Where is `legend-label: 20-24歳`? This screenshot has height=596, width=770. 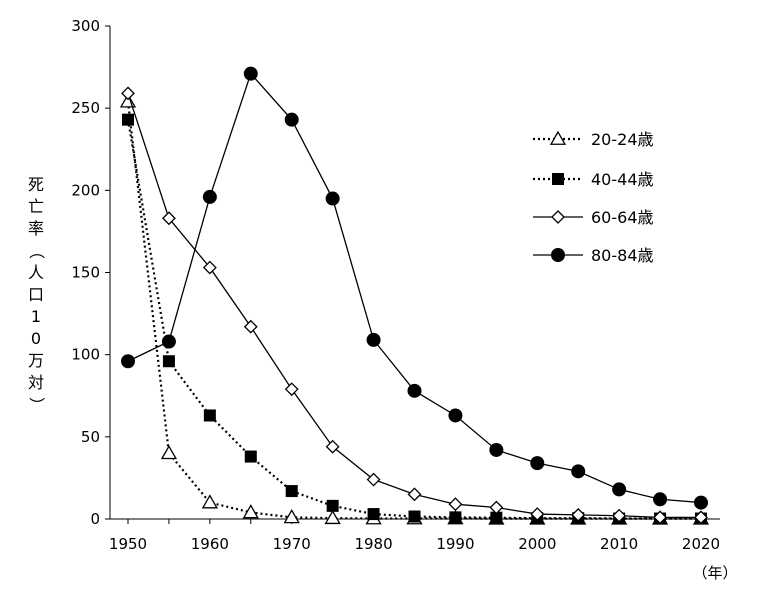 legend-label: 20-24歳 is located at coordinates (622, 139).